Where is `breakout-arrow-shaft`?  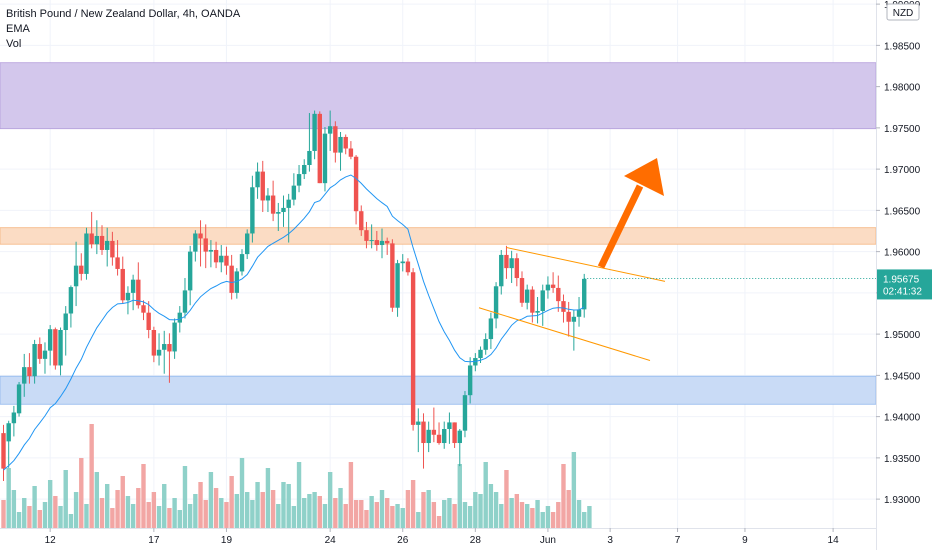
breakout-arrow-shaft is located at coordinates (620, 226).